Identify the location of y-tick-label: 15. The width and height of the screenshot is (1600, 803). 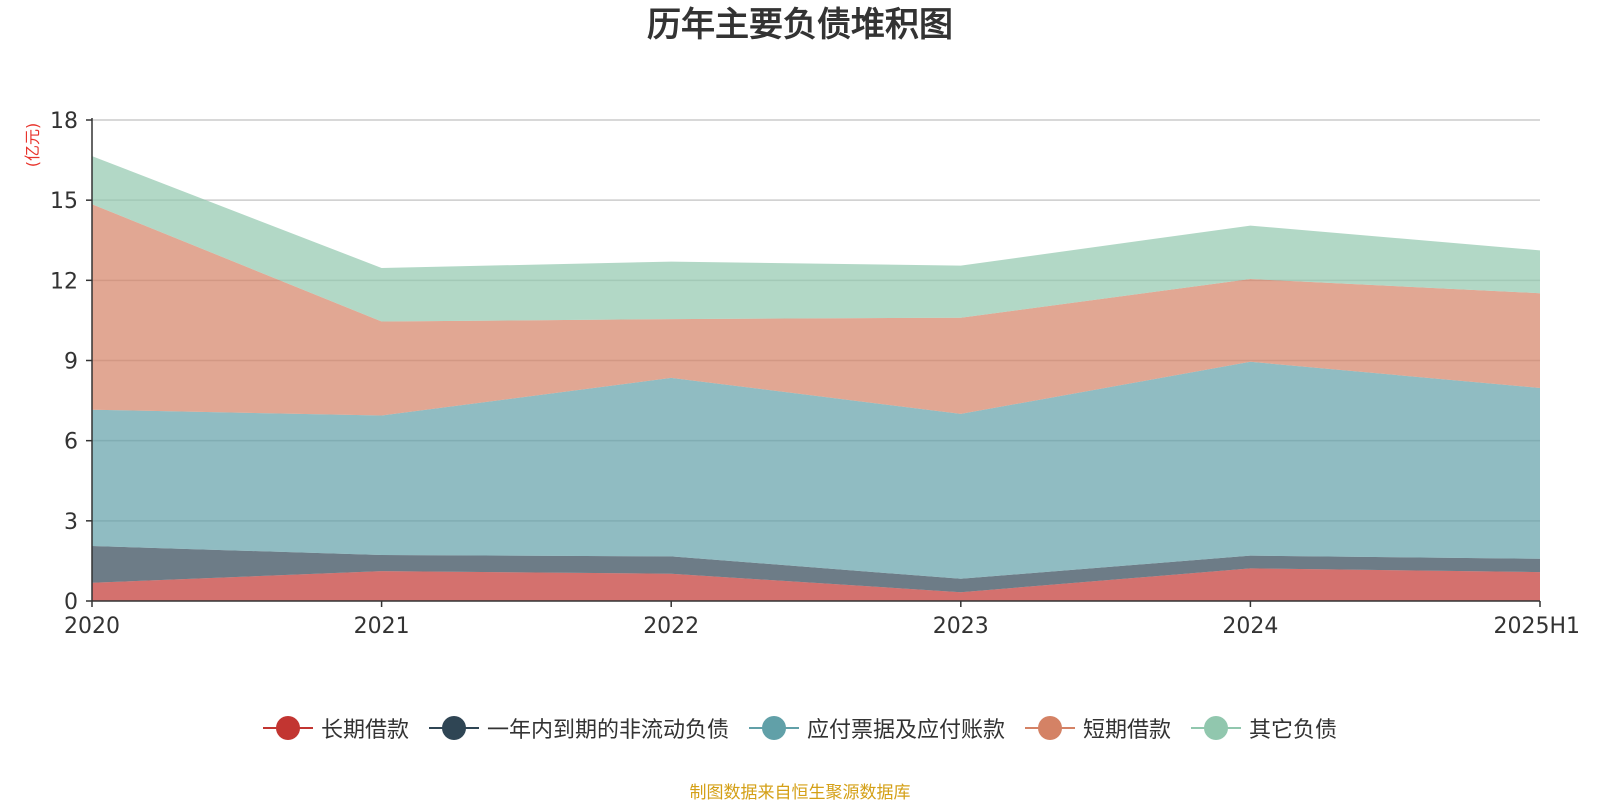
(64, 201).